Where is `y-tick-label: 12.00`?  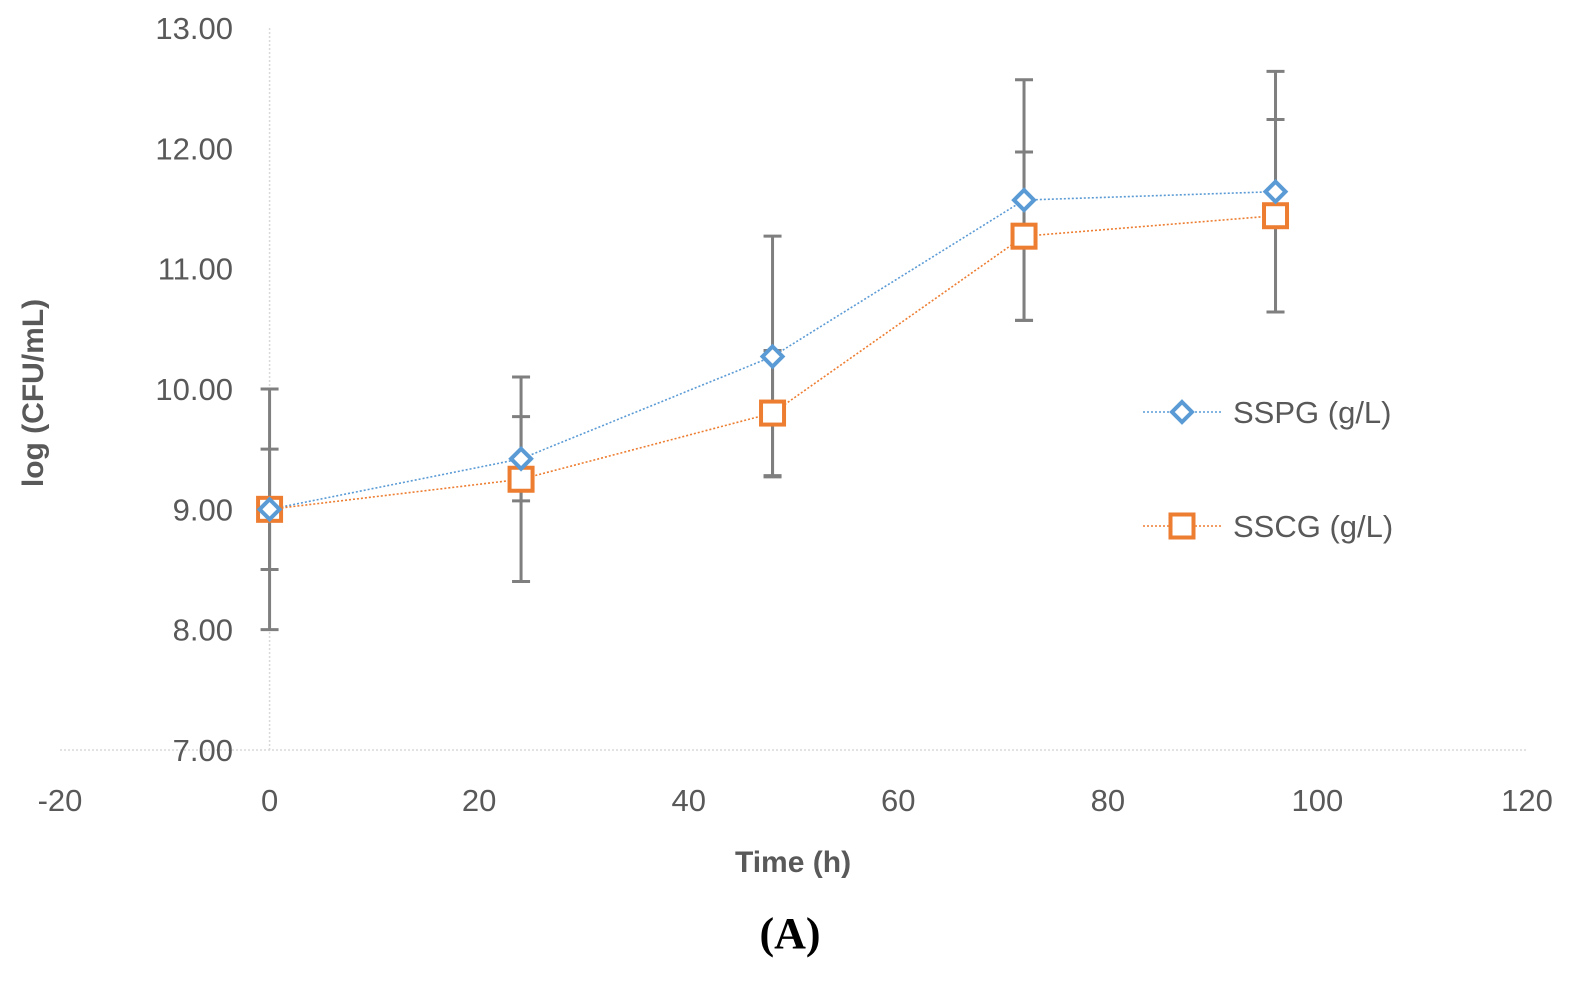 y-tick-label: 12.00 is located at coordinates (194, 148).